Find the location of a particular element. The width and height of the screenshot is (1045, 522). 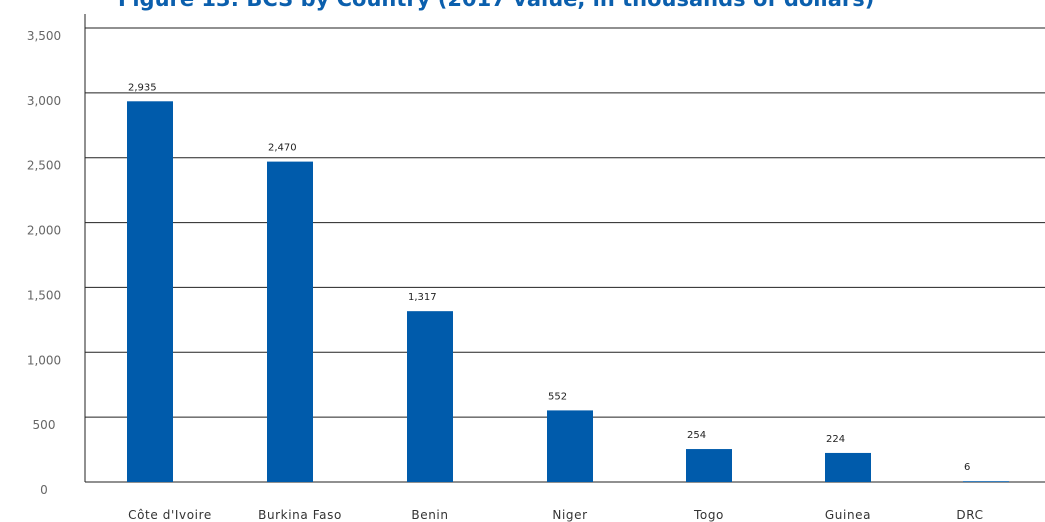

y-axis-ticks: 0 500 1,000 1,500 2,000 2,500 3,000 3,500 is located at coordinates (44, 263).